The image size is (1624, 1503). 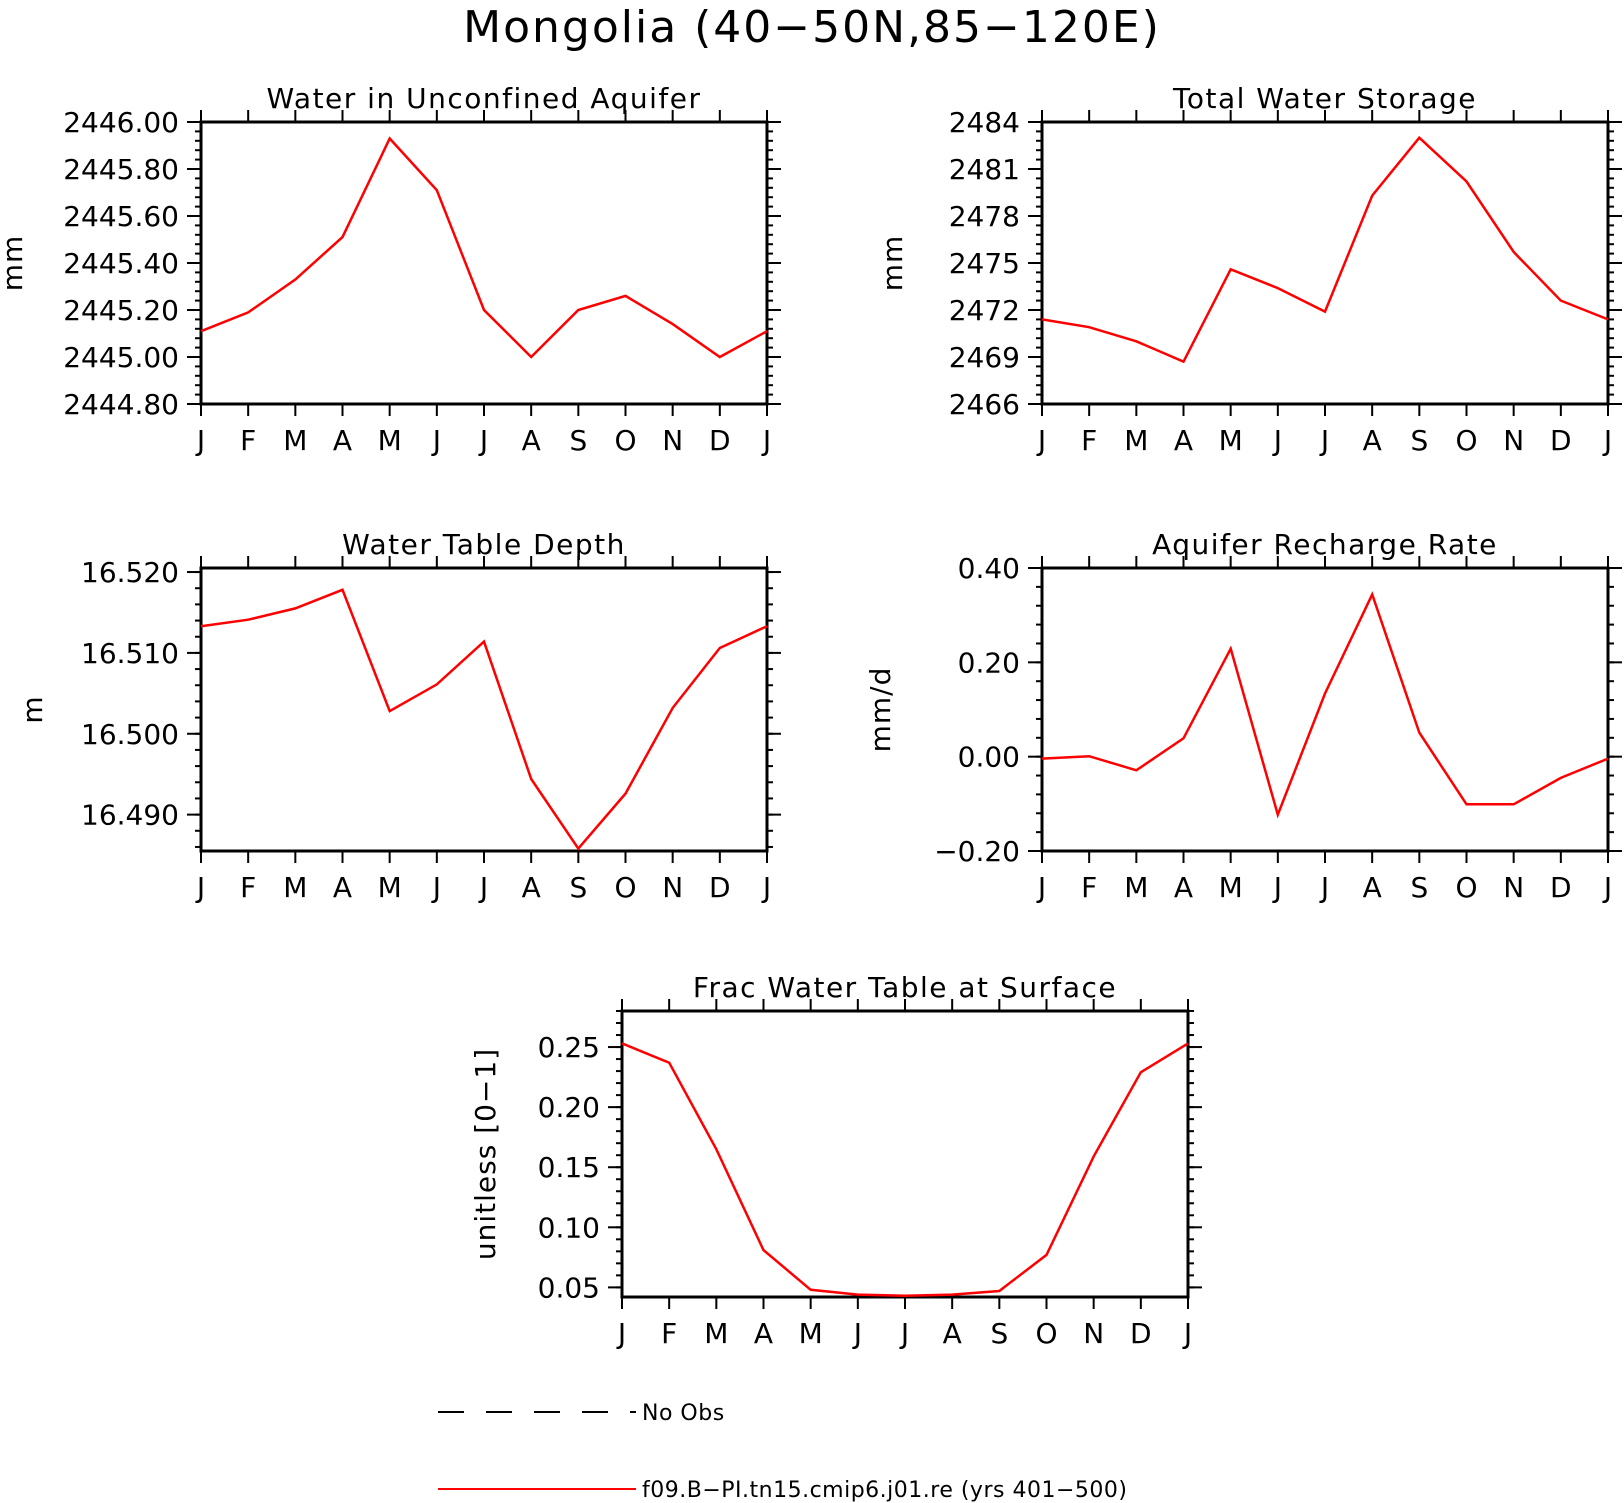 What do you see at coordinates (130, 653) in the screenshot?
I see `panel3-y-tick-label: 16.510` at bounding box center [130, 653].